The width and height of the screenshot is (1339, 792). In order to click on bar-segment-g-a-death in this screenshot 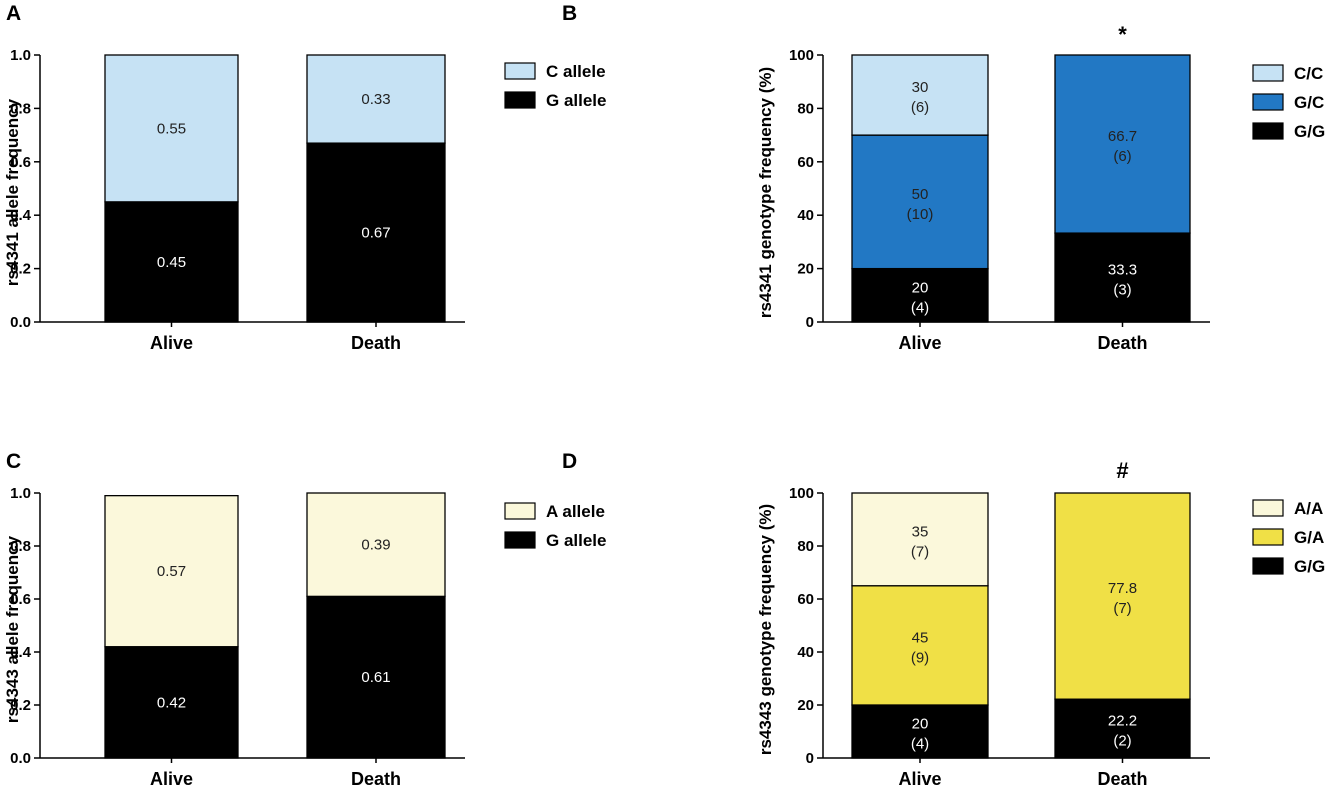, I will do `click(1122, 596)`.